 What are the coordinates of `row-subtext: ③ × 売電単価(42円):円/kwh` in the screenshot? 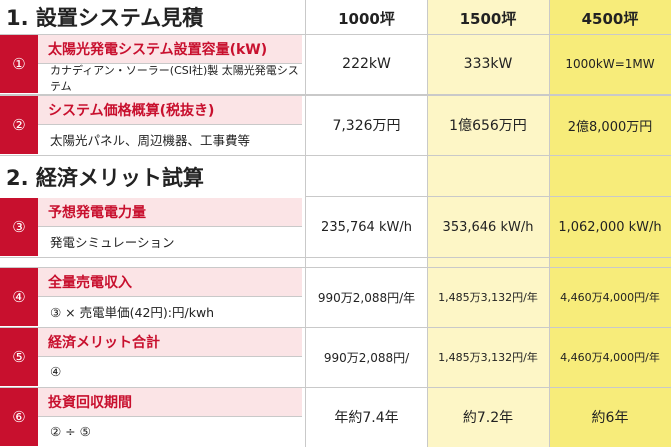 It's located at (170, 311).